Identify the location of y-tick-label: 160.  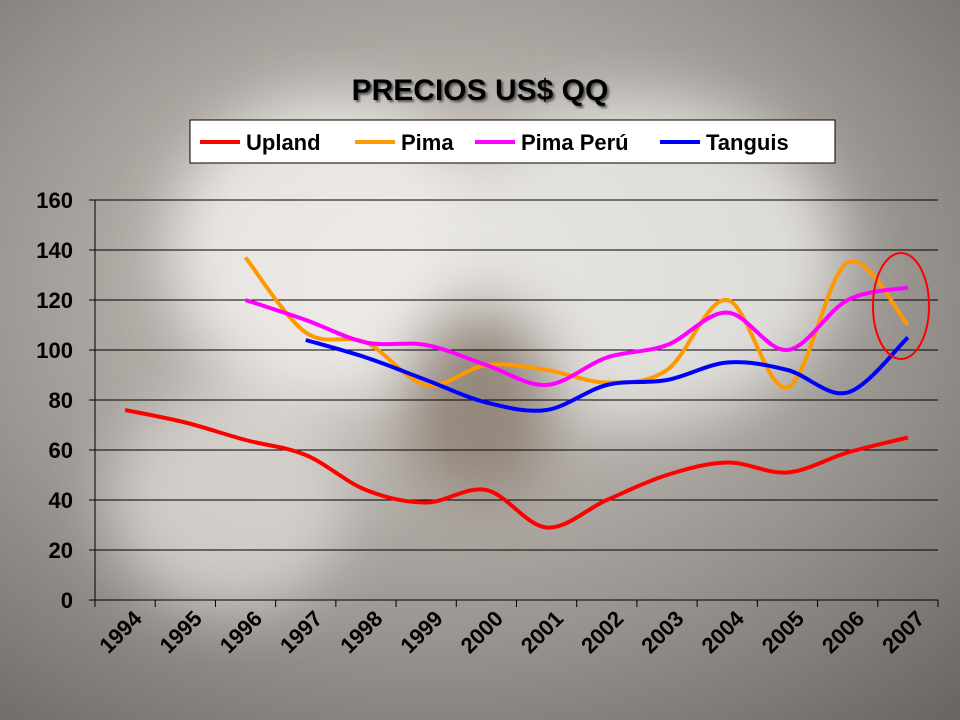
(54, 200).